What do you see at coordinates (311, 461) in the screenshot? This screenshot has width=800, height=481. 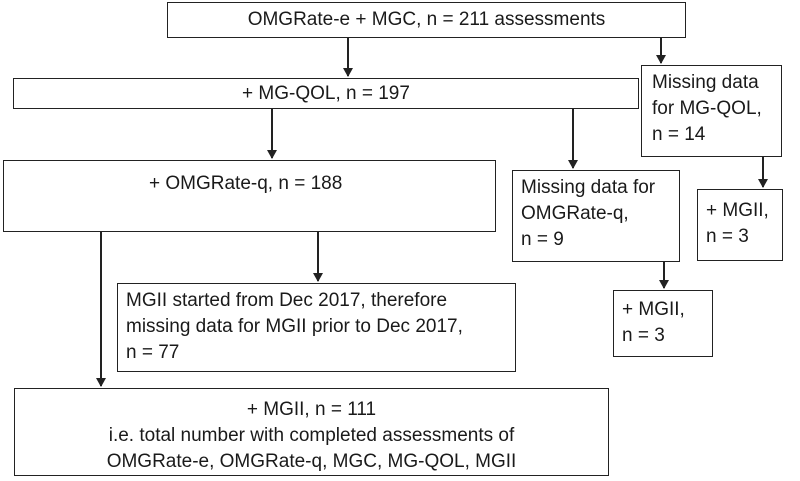 I see `box-final-total-line-3: OMGRate-e, OMGRate-q, MGC, MG-QOL, MGII` at bounding box center [311, 461].